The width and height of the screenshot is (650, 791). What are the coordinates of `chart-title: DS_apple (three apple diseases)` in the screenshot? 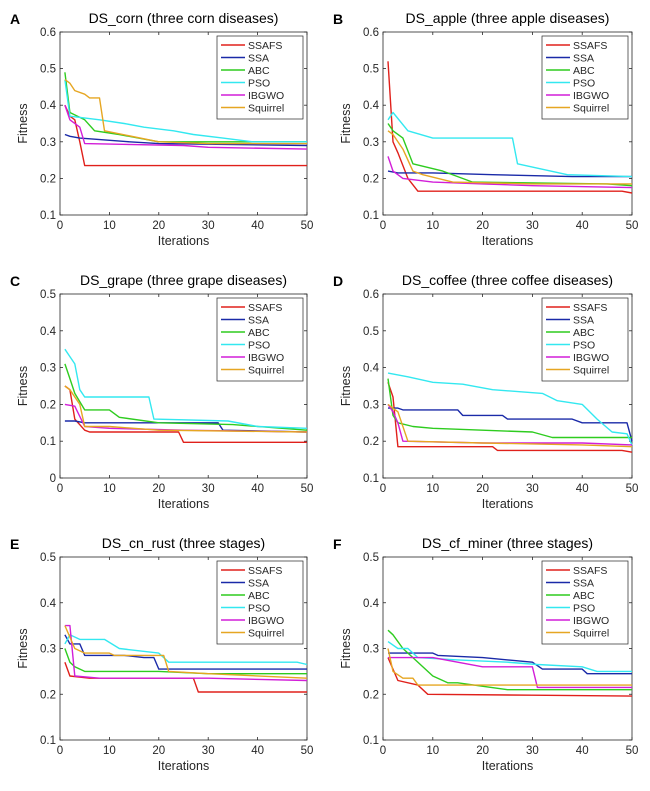 It's located at (508, 18).